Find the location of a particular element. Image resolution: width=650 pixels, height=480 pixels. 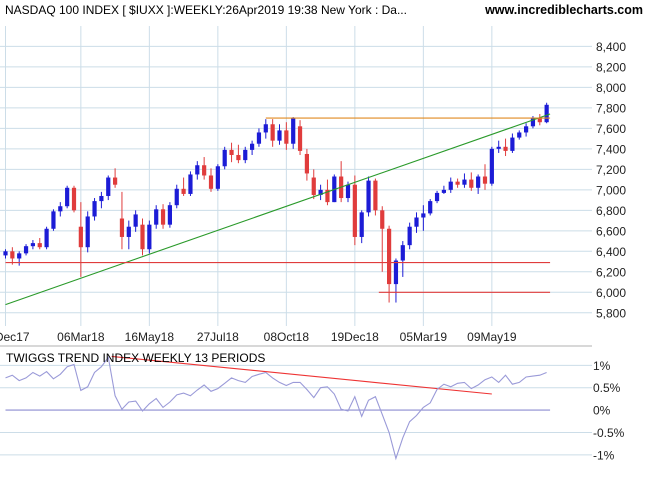

indicator-tick-label: 0% is located at coordinates (602, 411).